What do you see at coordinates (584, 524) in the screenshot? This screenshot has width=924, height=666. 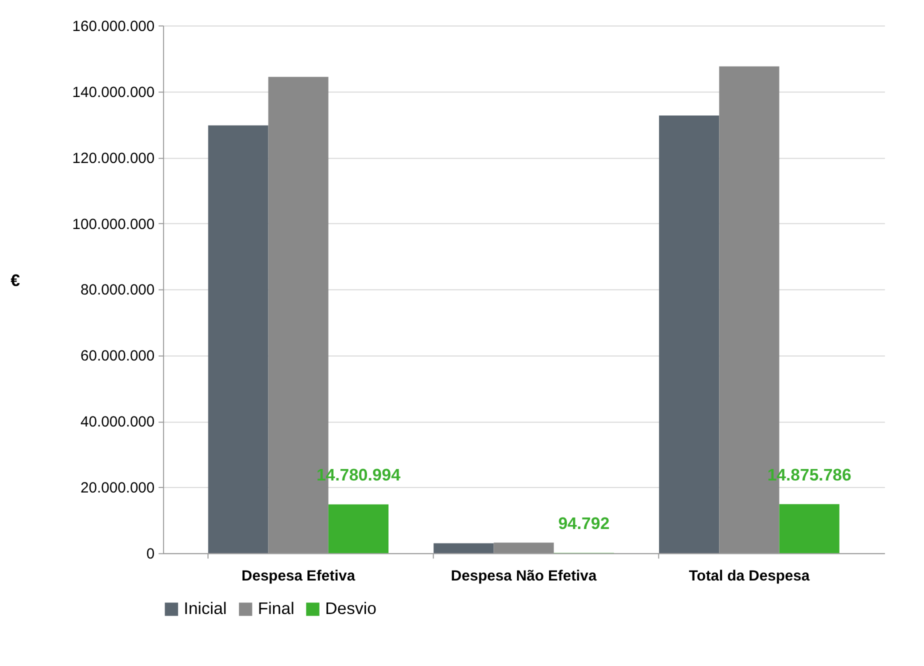 I see `data-label: 94.792` at bounding box center [584, 524].